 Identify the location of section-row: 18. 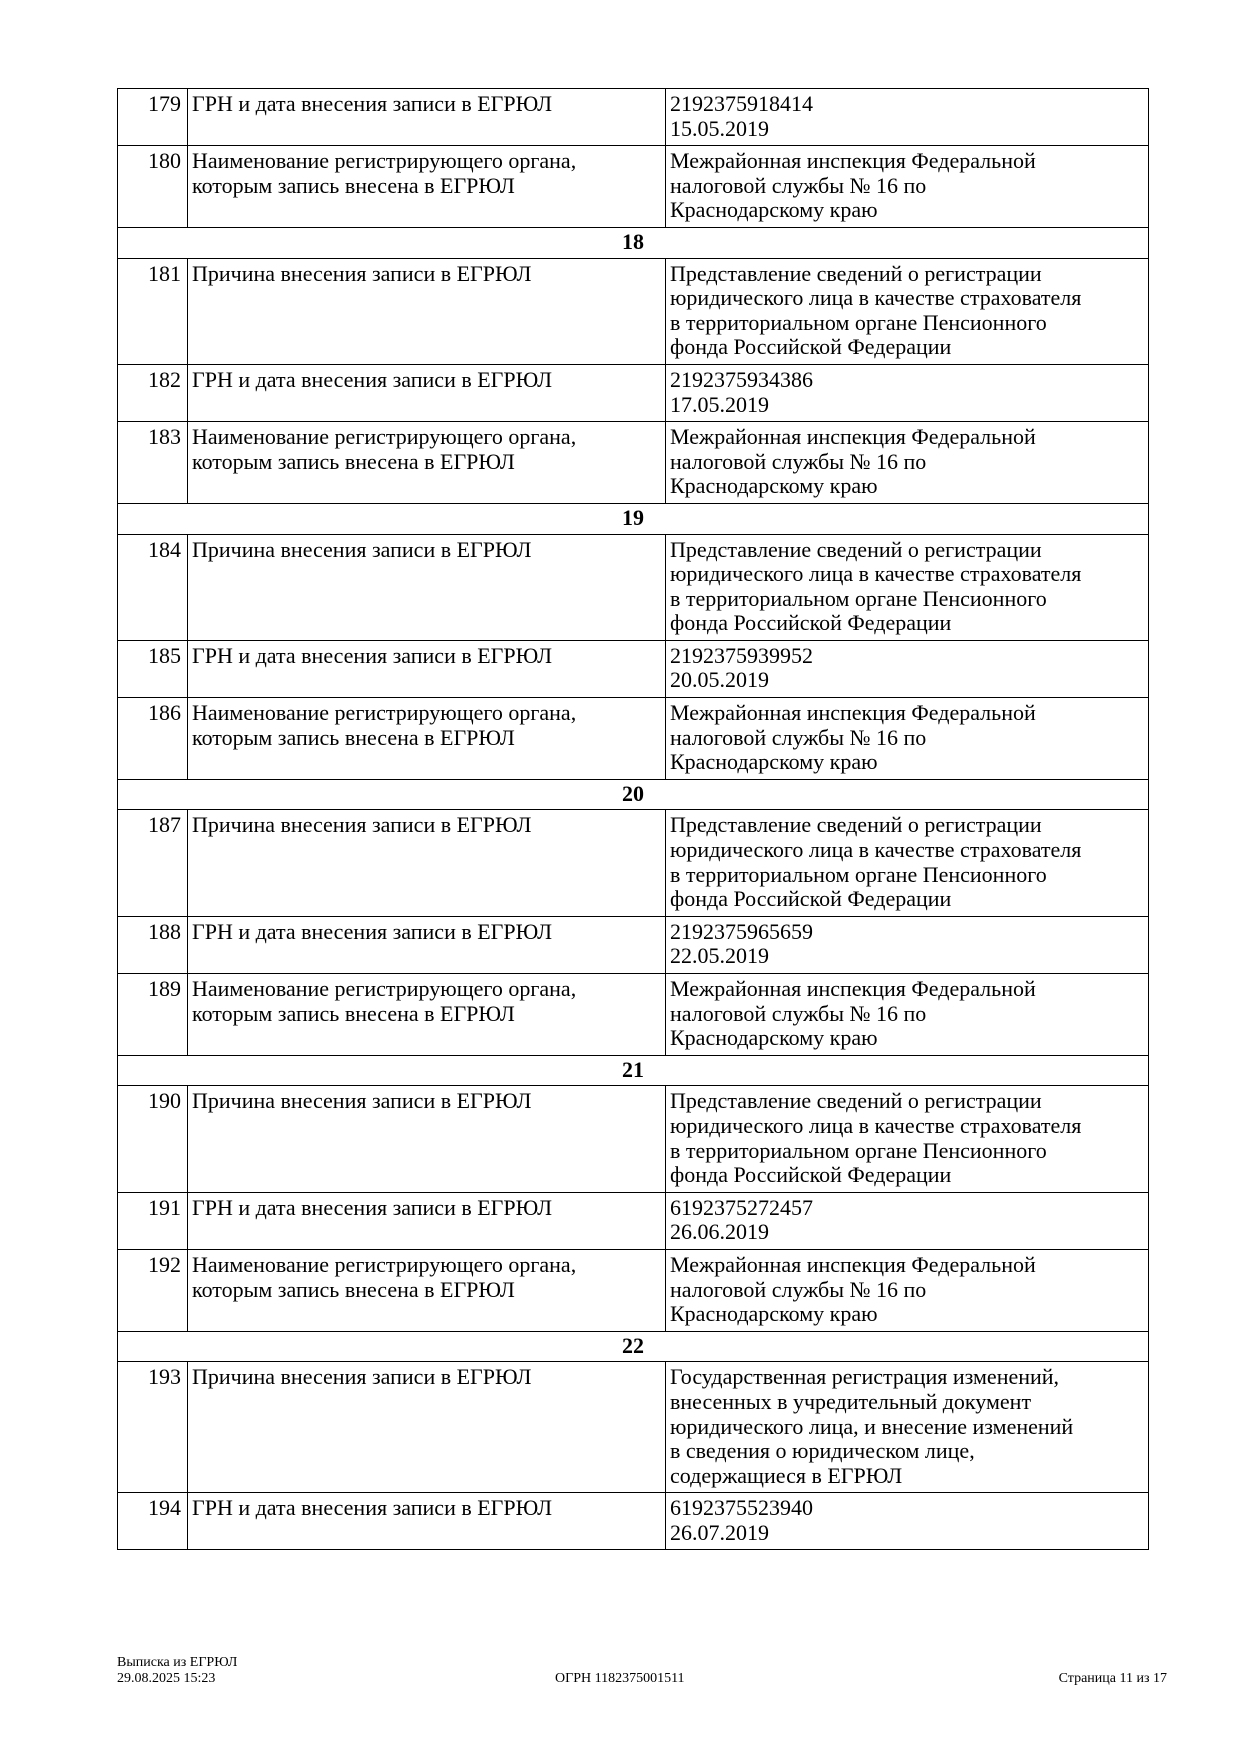
(633, 242).